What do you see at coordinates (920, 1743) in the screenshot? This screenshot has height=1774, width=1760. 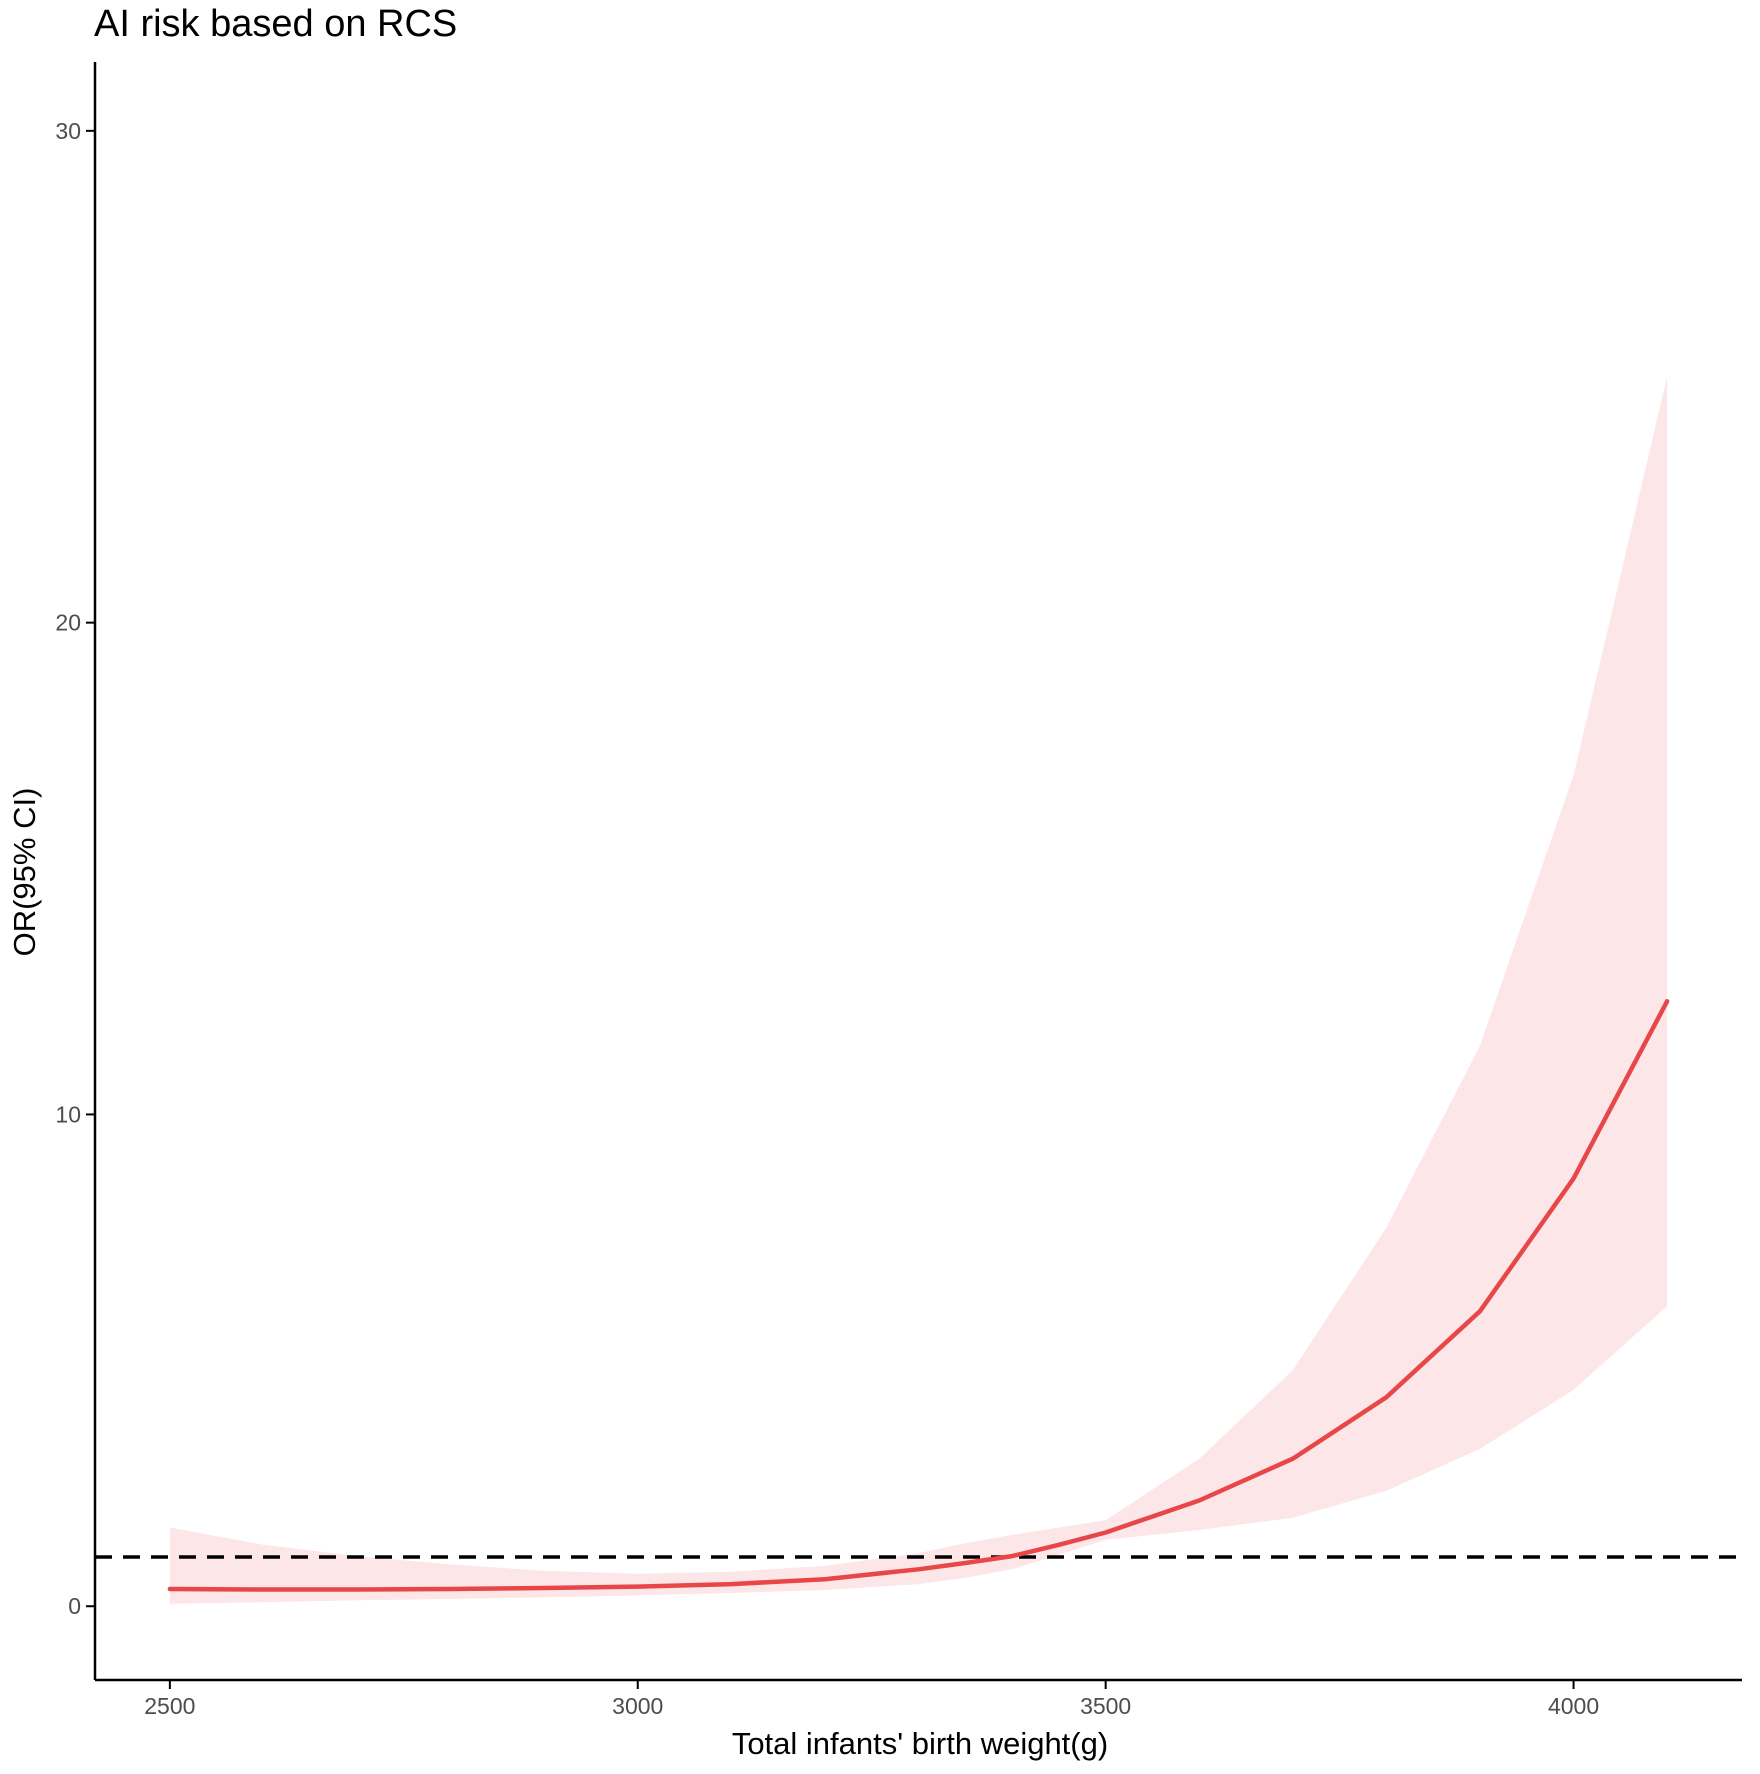 I see `x-axis-title: Total infants' birth weight(g)` at bounding box center [920, 1743].